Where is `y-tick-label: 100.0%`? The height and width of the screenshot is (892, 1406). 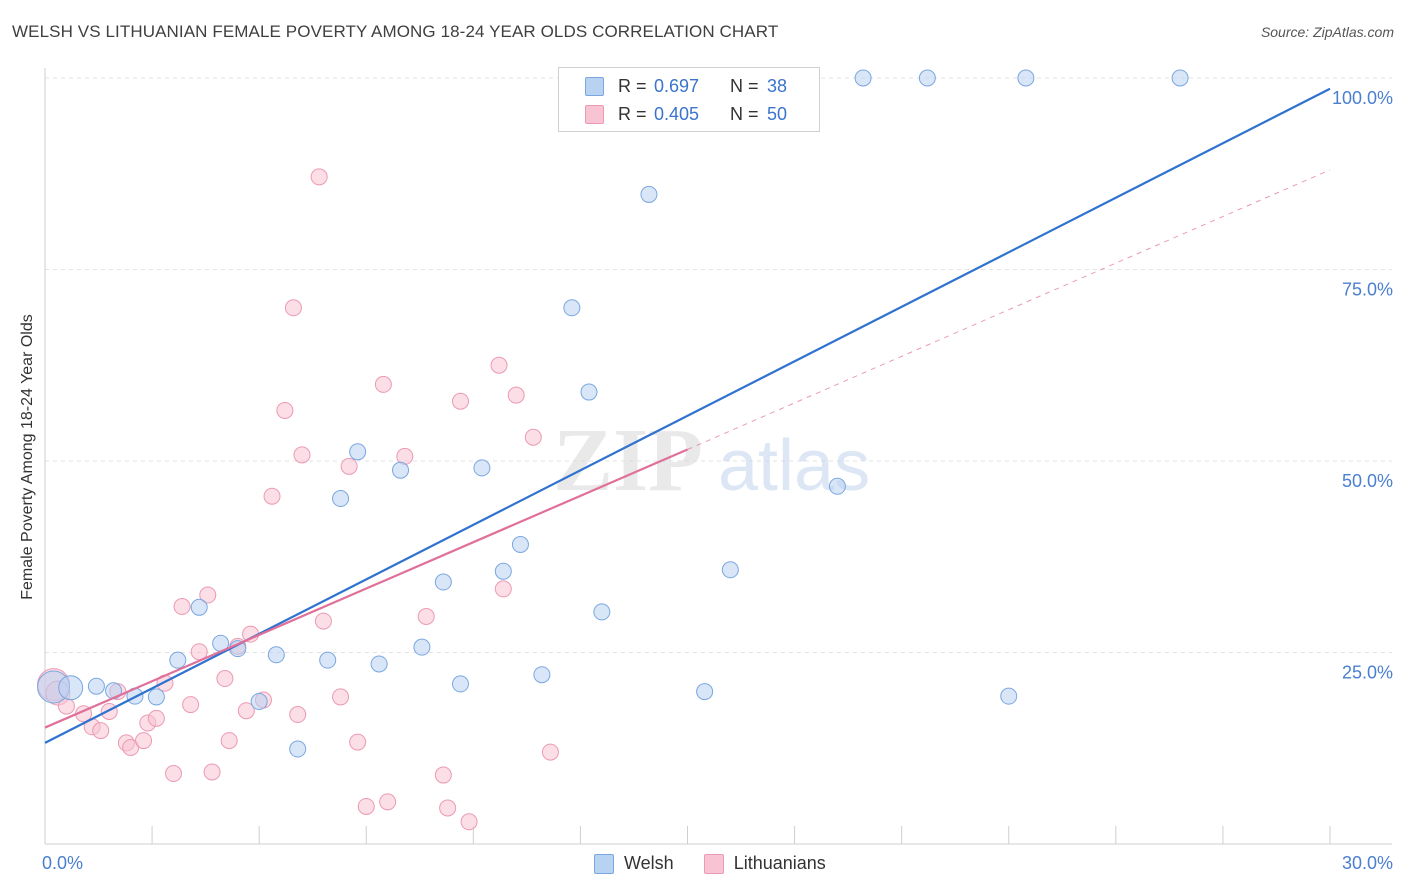
y-tick-label: 100.0% is located at coordinates (1362, 98).